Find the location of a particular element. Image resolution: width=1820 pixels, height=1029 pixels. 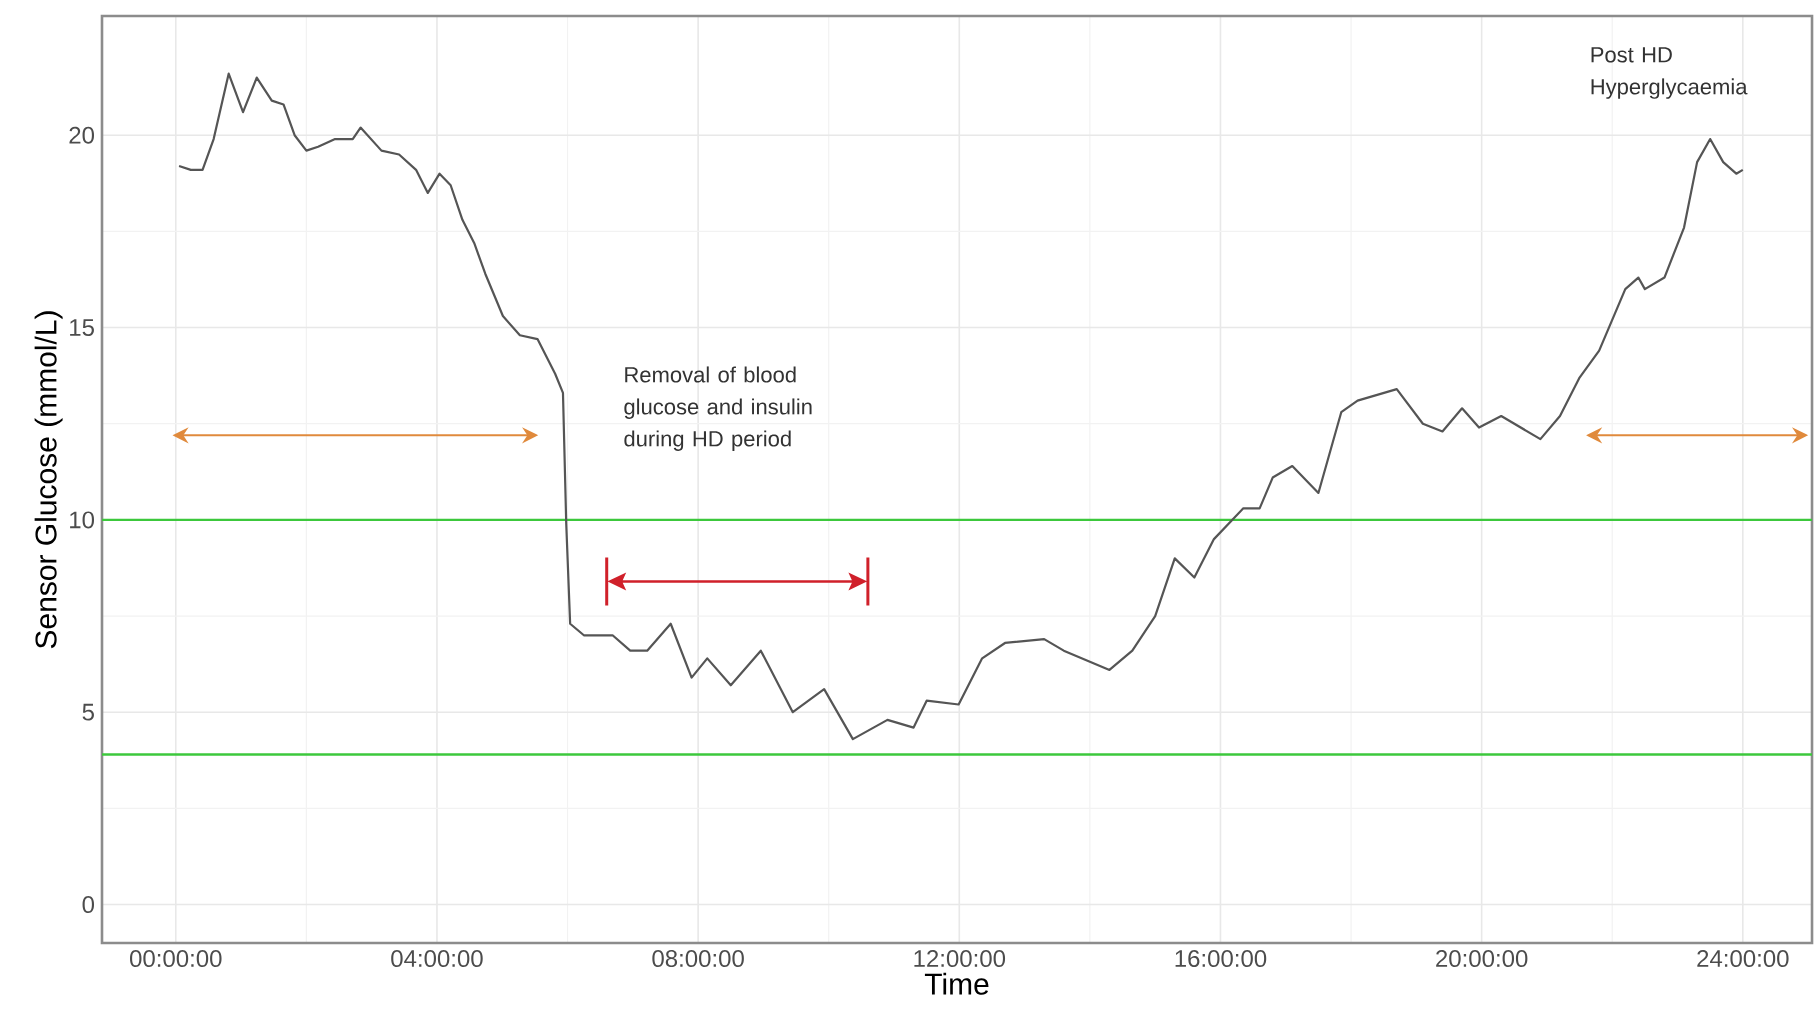

x-tick-label: 24:00:00 is located at coordinates (1743, 959).